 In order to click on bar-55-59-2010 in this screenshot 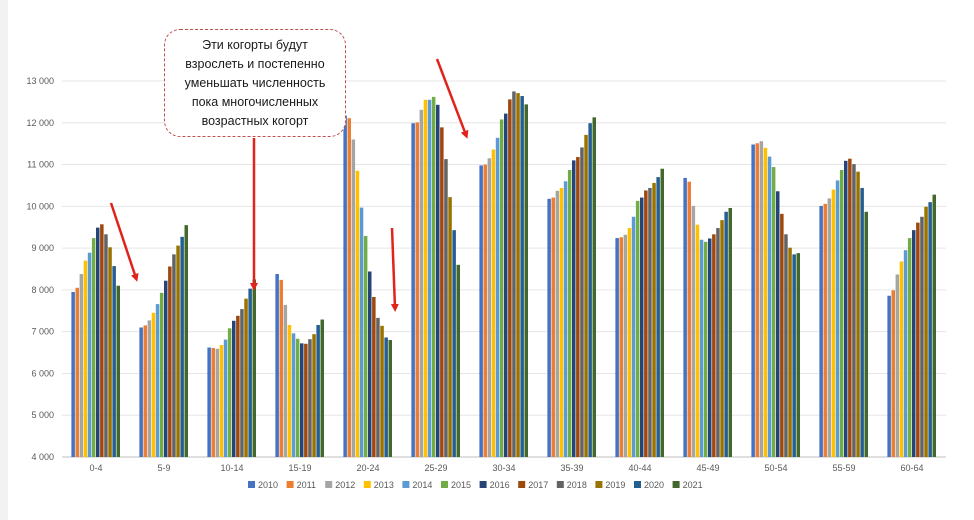, I will do `click(821, 331)`.